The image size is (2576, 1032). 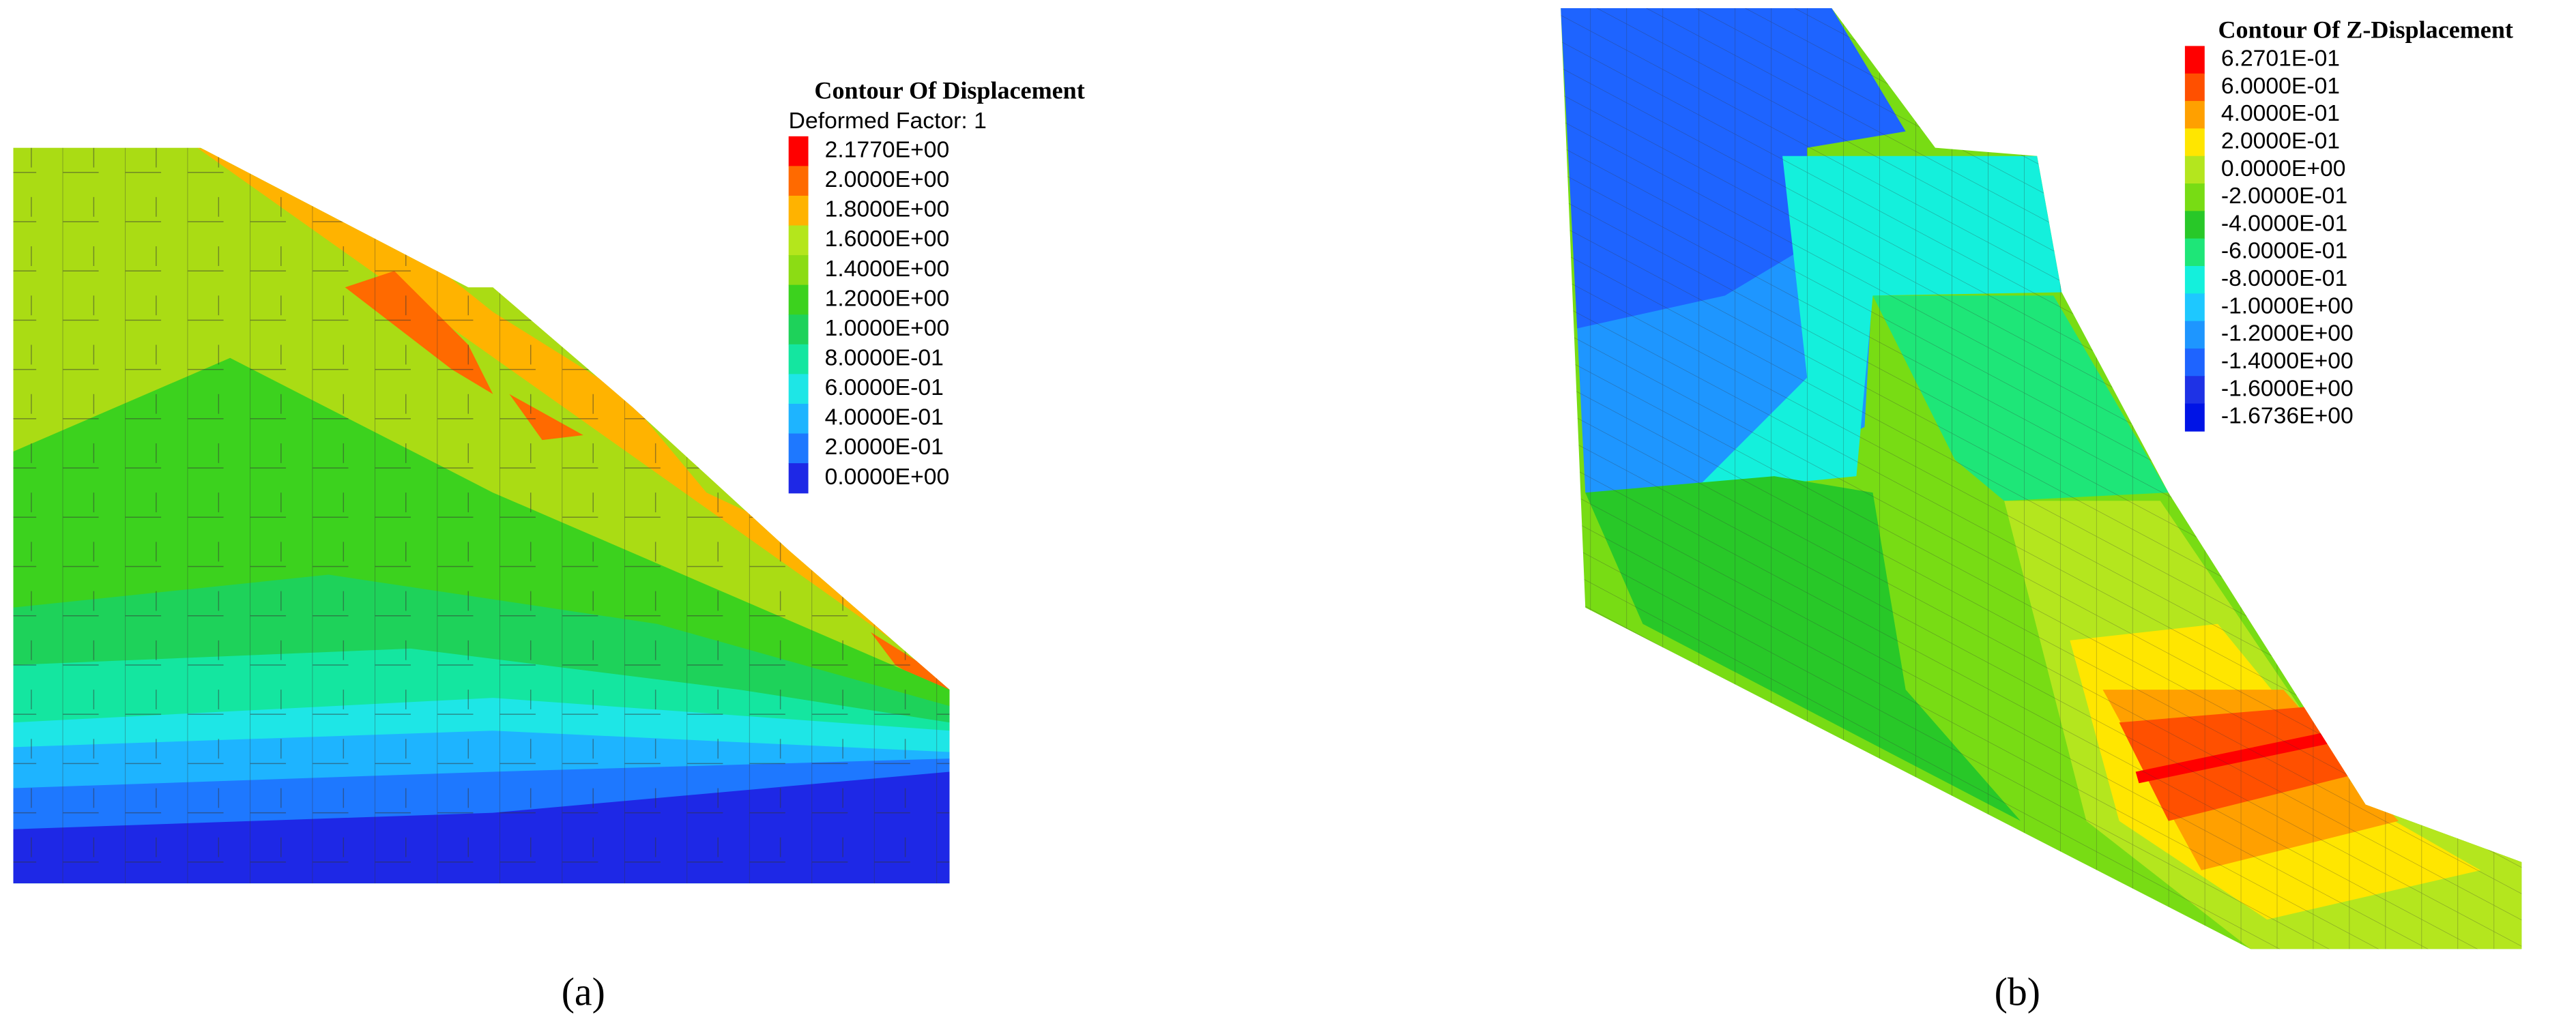 What do you see at coordinates (2284, 196) in the screenshot?
I see `legend-label: -2.0000E-01` at bounding box center [2284, 196].